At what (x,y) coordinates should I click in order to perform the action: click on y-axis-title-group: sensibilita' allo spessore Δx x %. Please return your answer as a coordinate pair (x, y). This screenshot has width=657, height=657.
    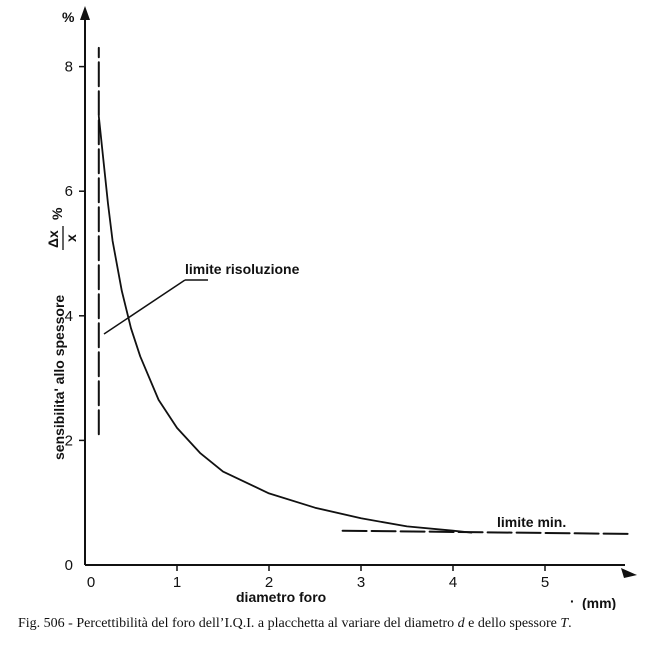
    Looking at the image, I should click on (62, 333).